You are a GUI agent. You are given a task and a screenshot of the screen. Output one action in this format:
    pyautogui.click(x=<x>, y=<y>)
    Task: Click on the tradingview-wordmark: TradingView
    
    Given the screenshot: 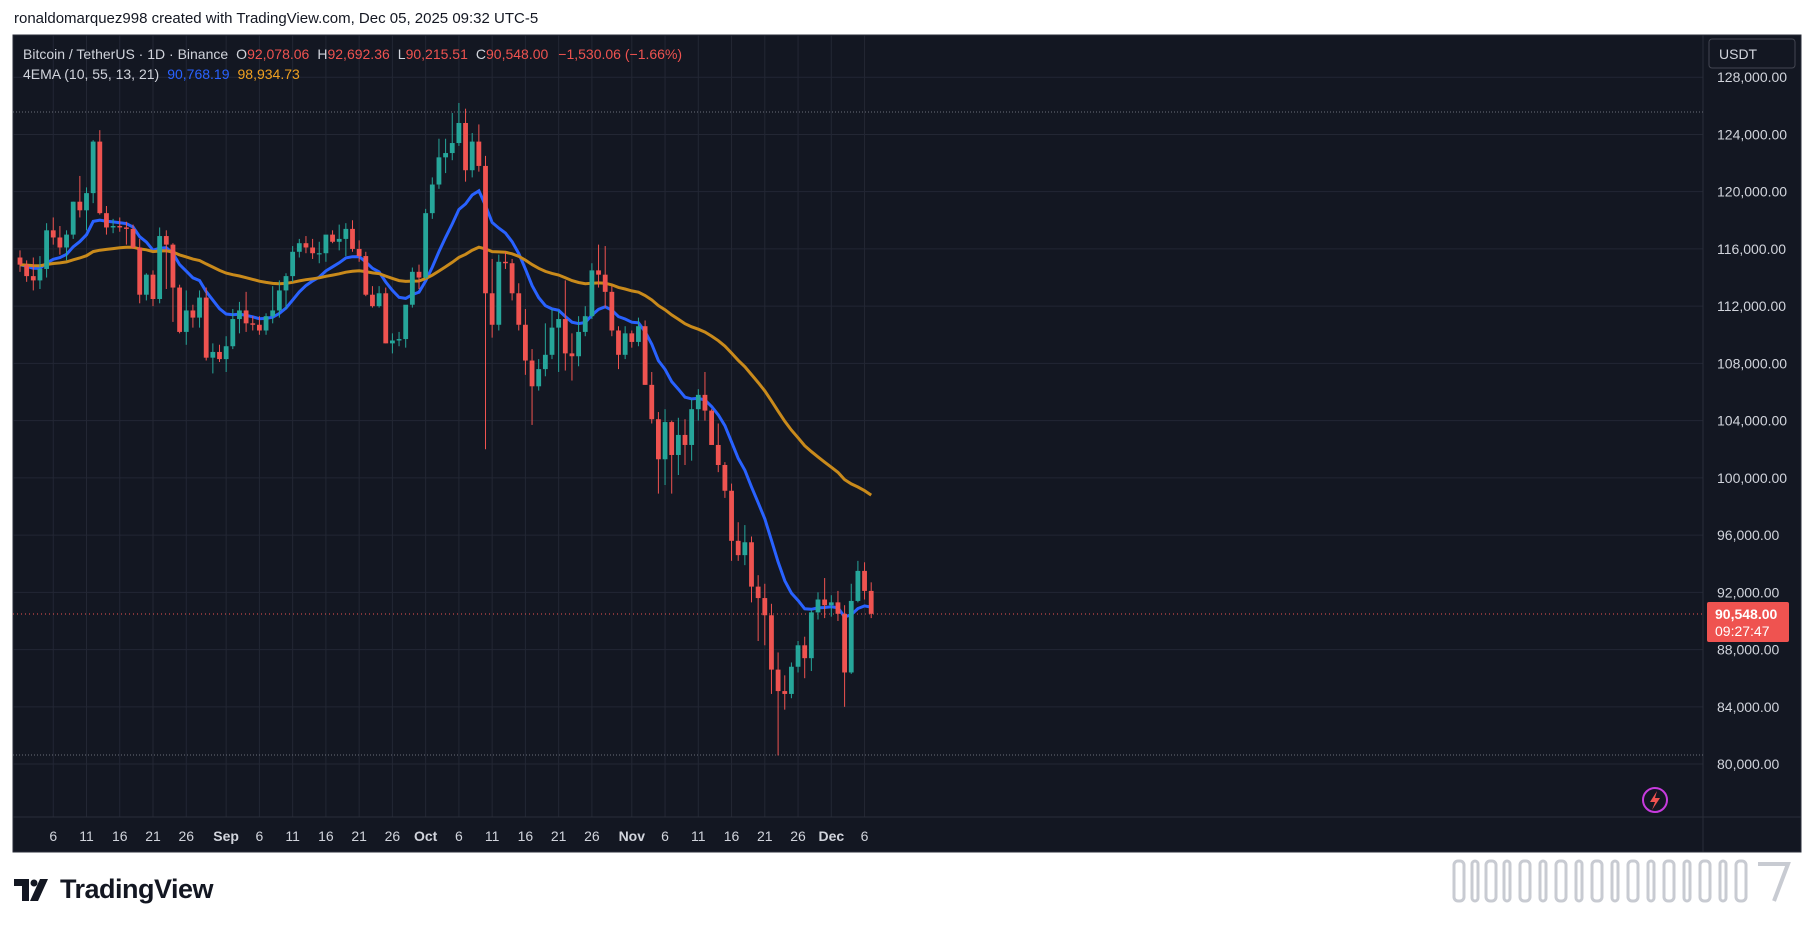 What is the action you would take?
    pyautogui.click(x=137, y=889)
    